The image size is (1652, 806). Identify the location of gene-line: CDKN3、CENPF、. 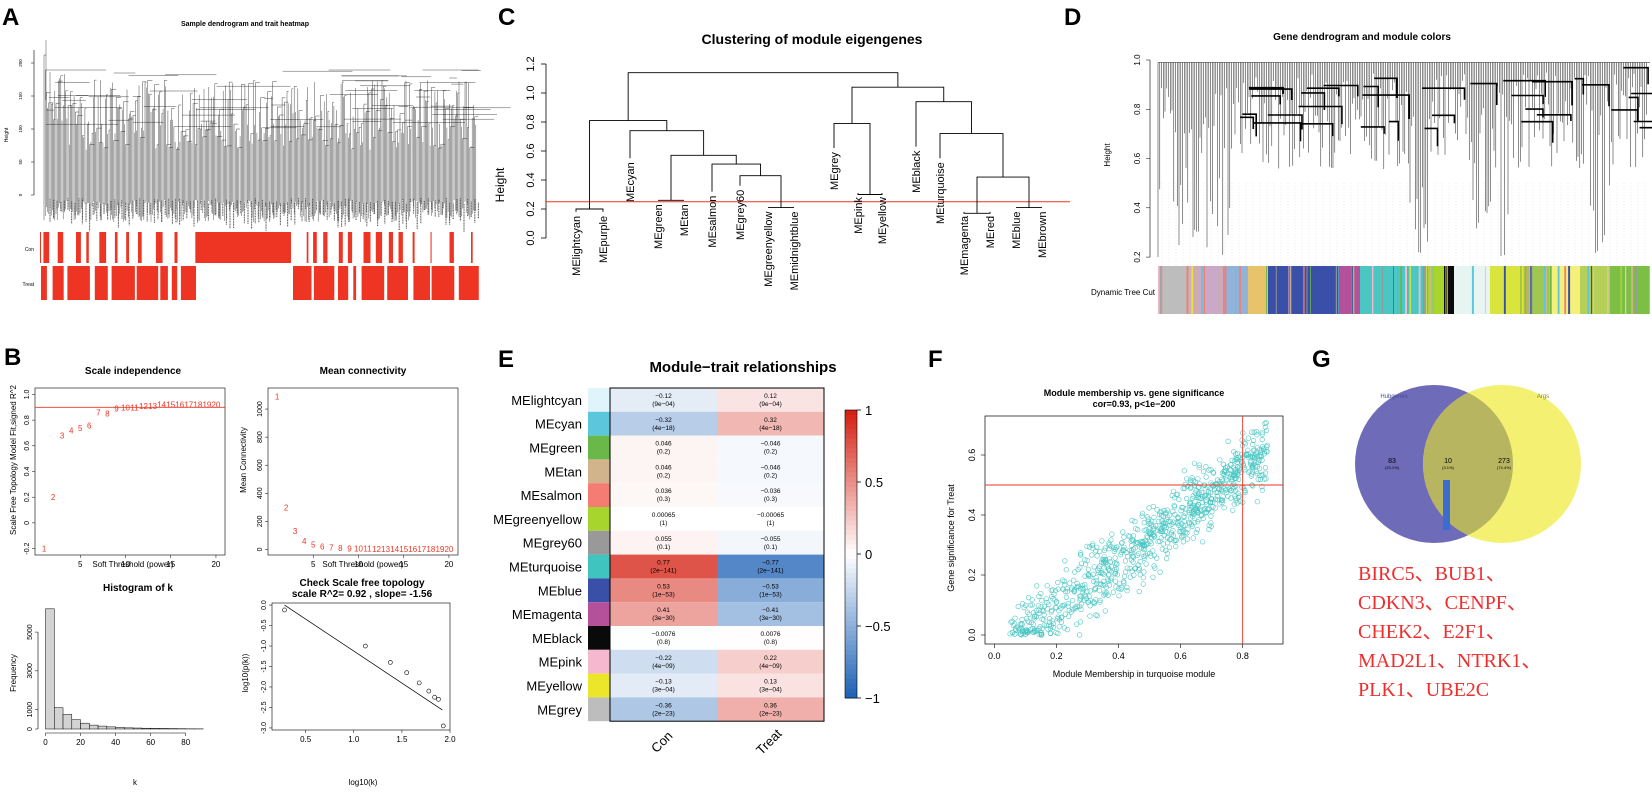
(1442, 603).